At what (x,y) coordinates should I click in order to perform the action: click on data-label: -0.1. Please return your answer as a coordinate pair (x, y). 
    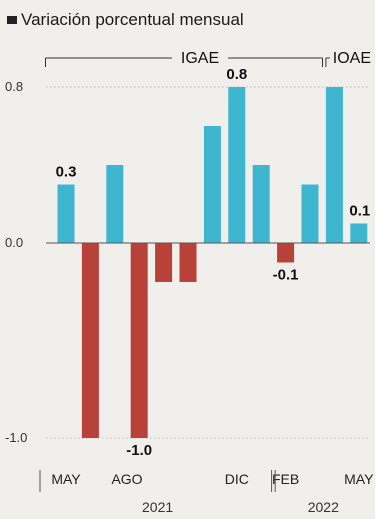
    Looking at the image, I should click on (286, 275).